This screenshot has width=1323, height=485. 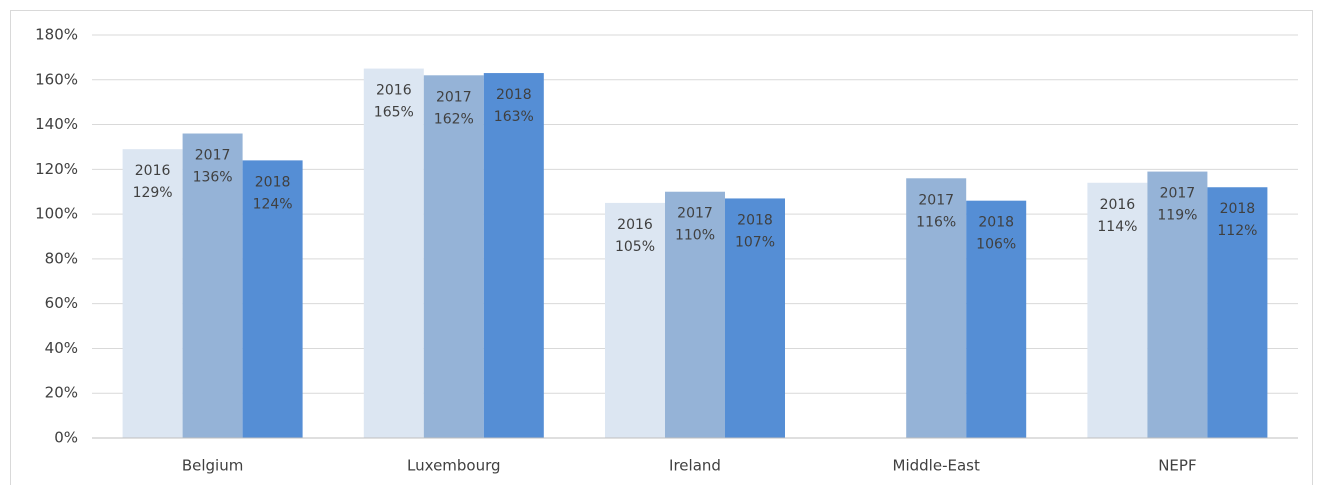 What do you see at coordinates (213, 178) in the screenshot?
I see `data-label: 136%` at bounding box center [213, 178].